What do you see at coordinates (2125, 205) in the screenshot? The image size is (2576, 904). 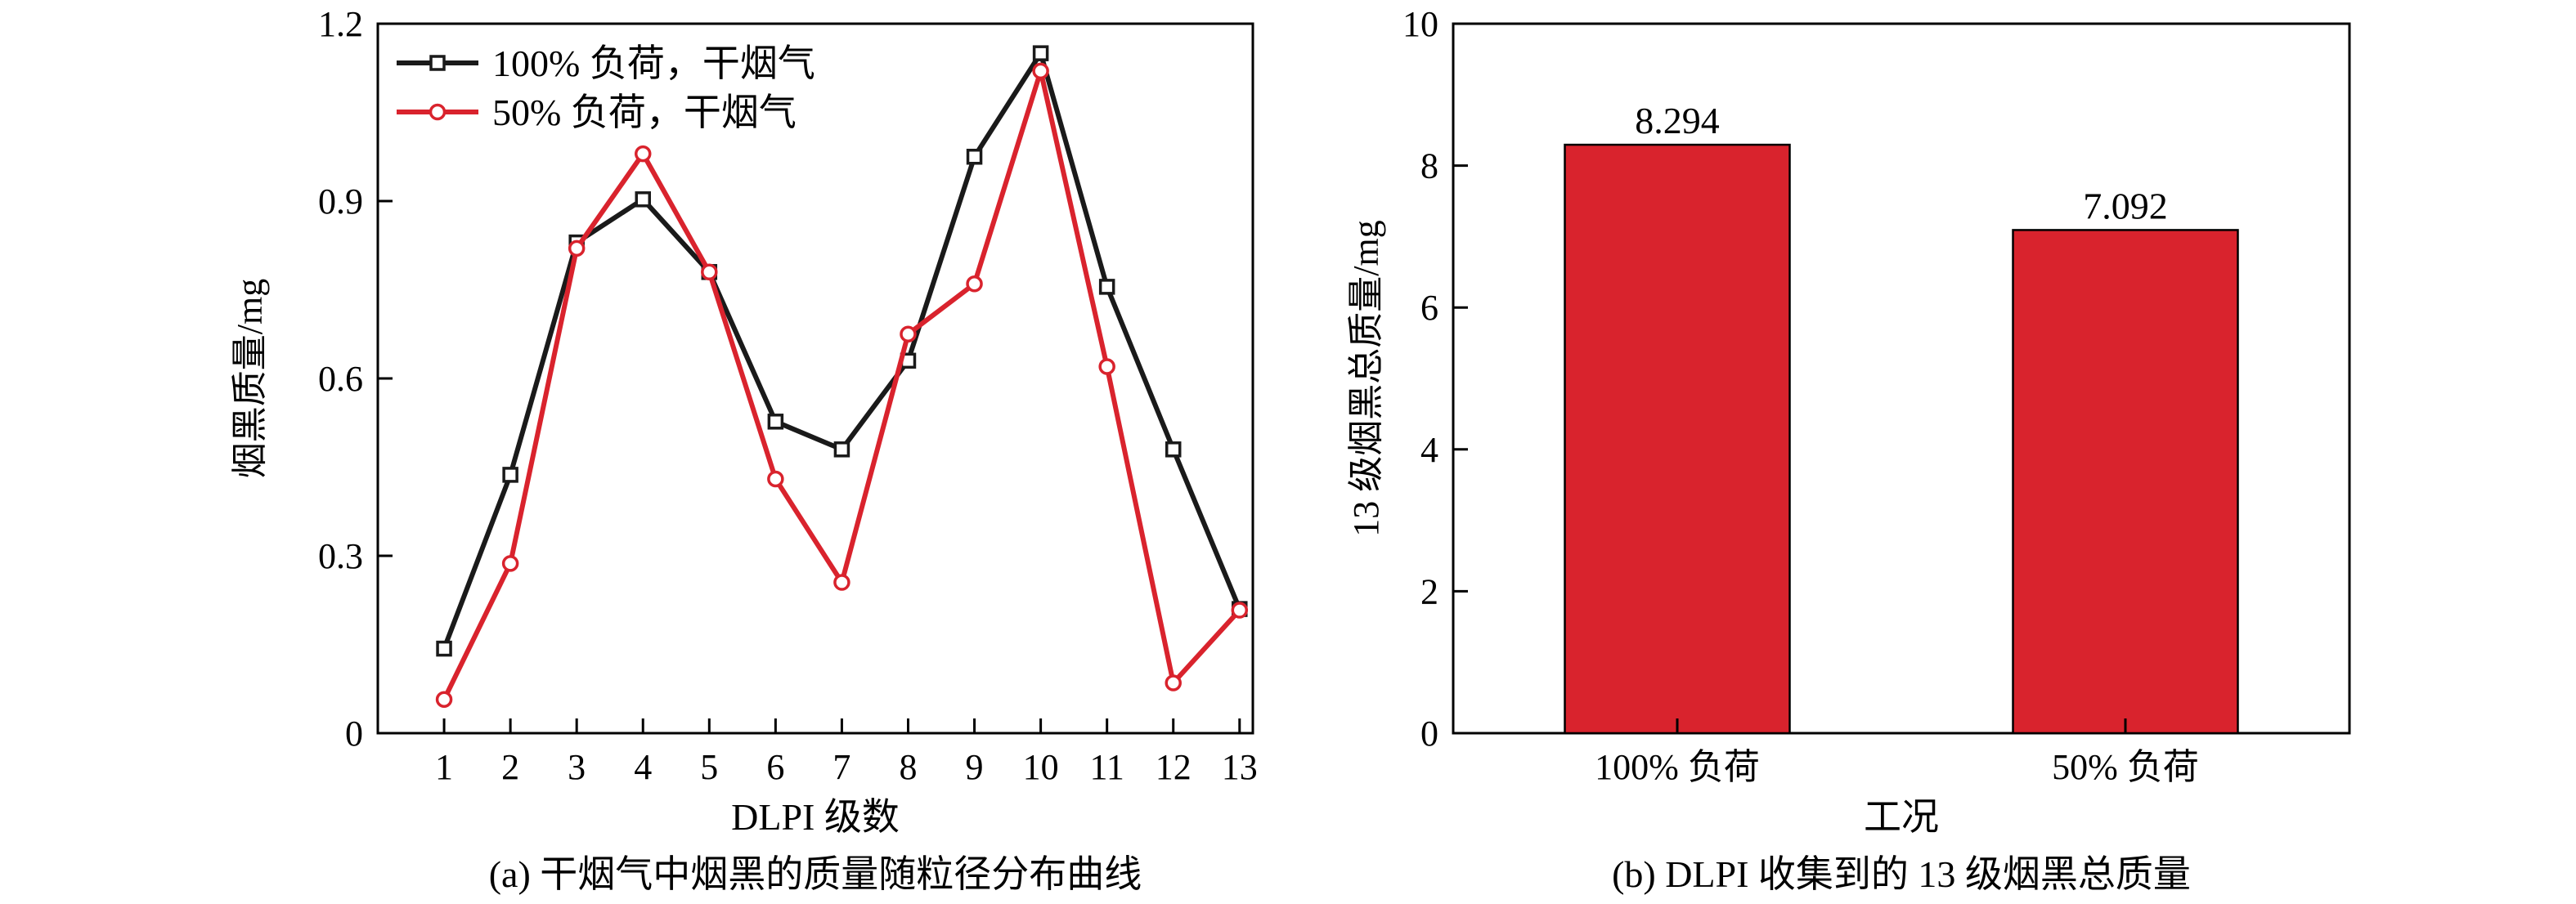 I see `bar-data-label: 7.092` at bounding box center [2125, 205].